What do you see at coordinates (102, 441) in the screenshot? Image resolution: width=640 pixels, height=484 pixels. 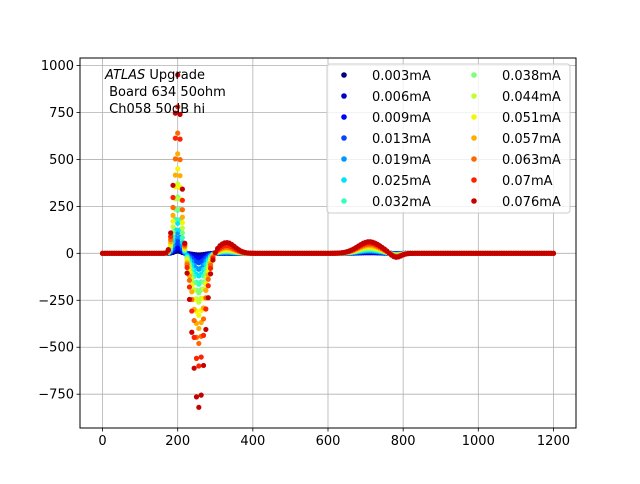 I see `x-tick-label: 0` at bounding box center [102, 441].